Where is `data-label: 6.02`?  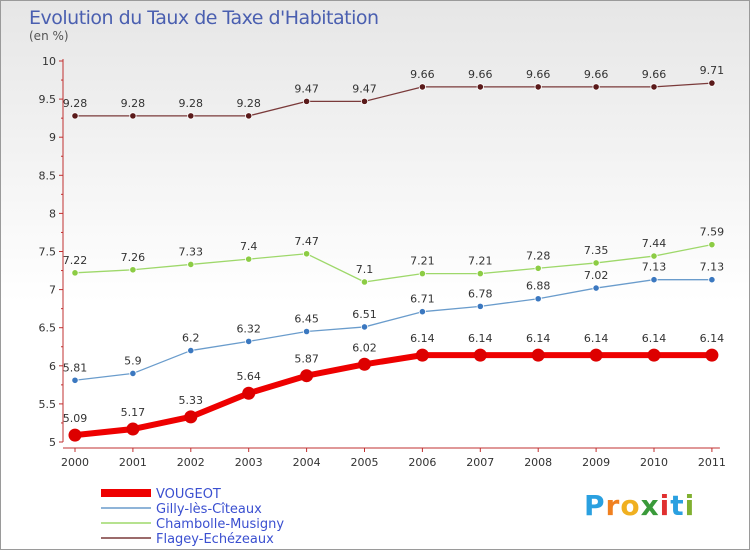
data-label: 6.02 is located at coordinates (364, 347).